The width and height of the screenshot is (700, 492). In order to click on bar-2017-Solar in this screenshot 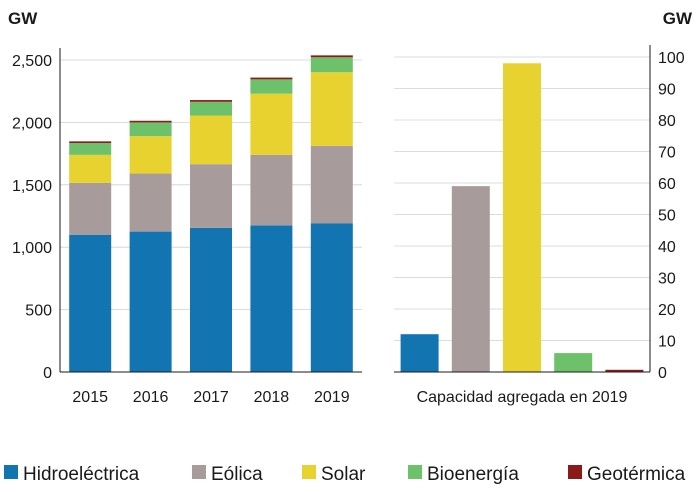, I will do `click(211, 140)`.